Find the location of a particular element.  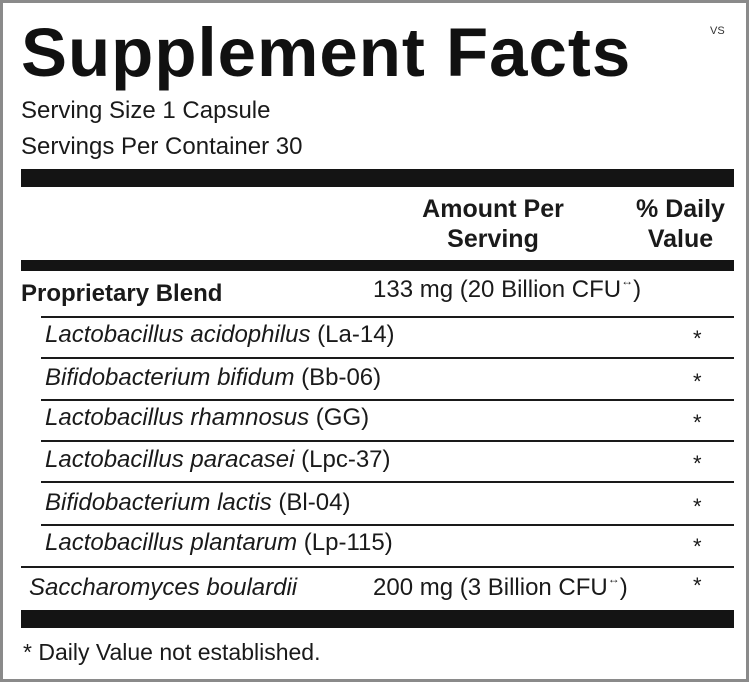

bottom-thick-bar is located at coordinates (377, 619).